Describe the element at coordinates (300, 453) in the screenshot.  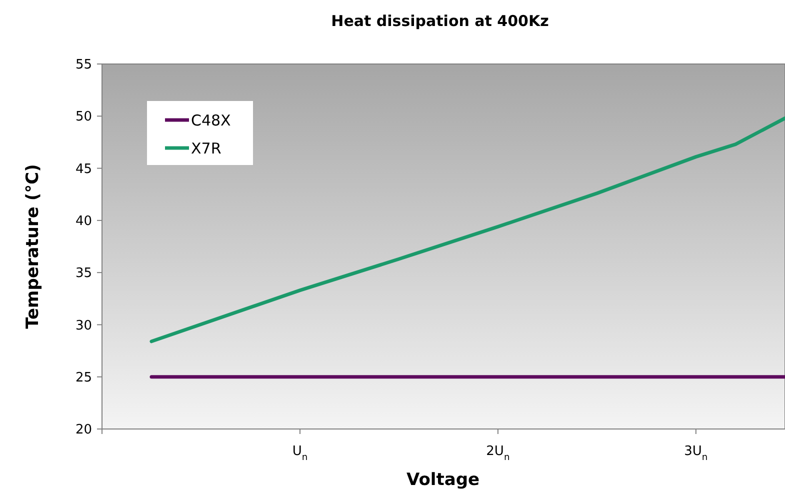
I see `x-tick-label: U$_{n}$` at that location.